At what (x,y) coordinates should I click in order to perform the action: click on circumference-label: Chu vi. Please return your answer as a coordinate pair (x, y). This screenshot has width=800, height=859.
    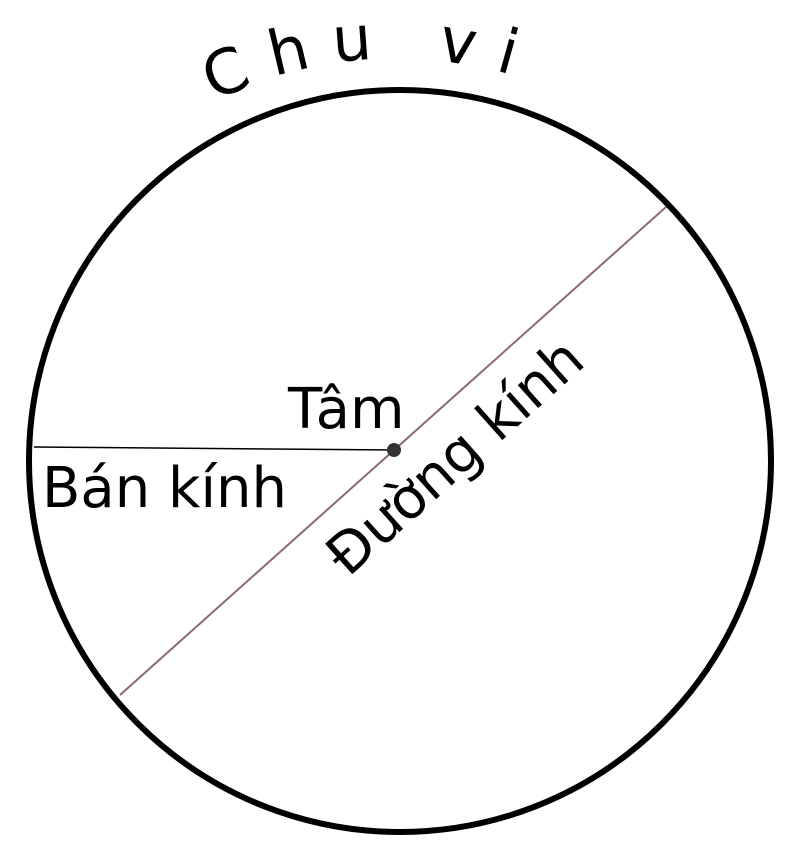
    Looking at the image, I should click on (369, 57).